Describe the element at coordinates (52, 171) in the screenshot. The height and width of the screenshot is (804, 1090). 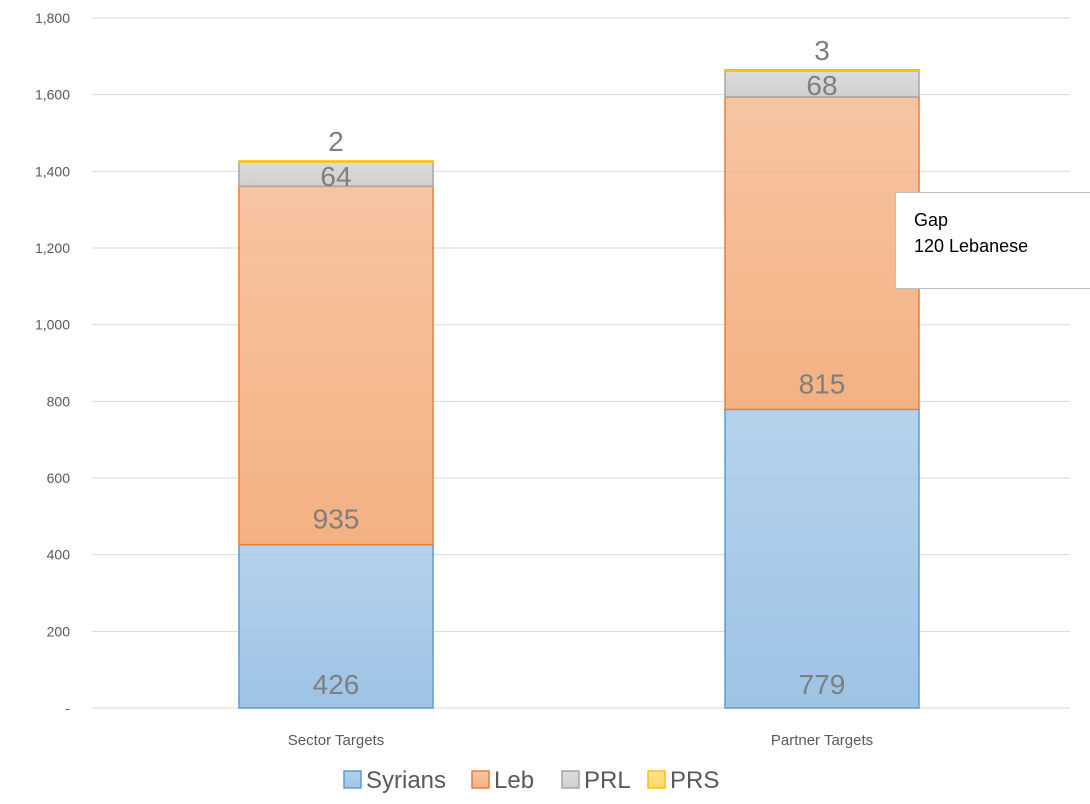
I see `y-tick-label: 1,400` at that location.